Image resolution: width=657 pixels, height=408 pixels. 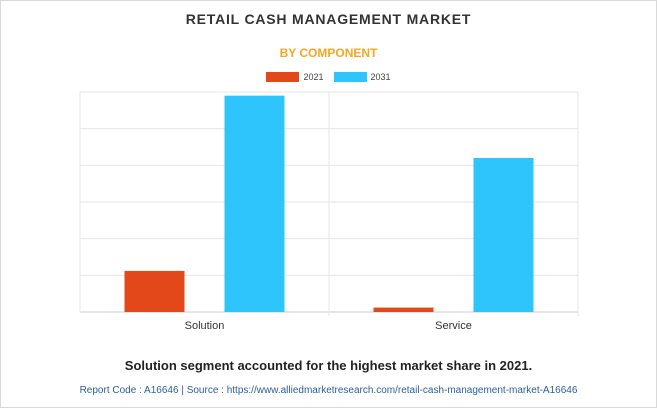 I want to click on bar-solution-2031, so click(x=254, y=204).